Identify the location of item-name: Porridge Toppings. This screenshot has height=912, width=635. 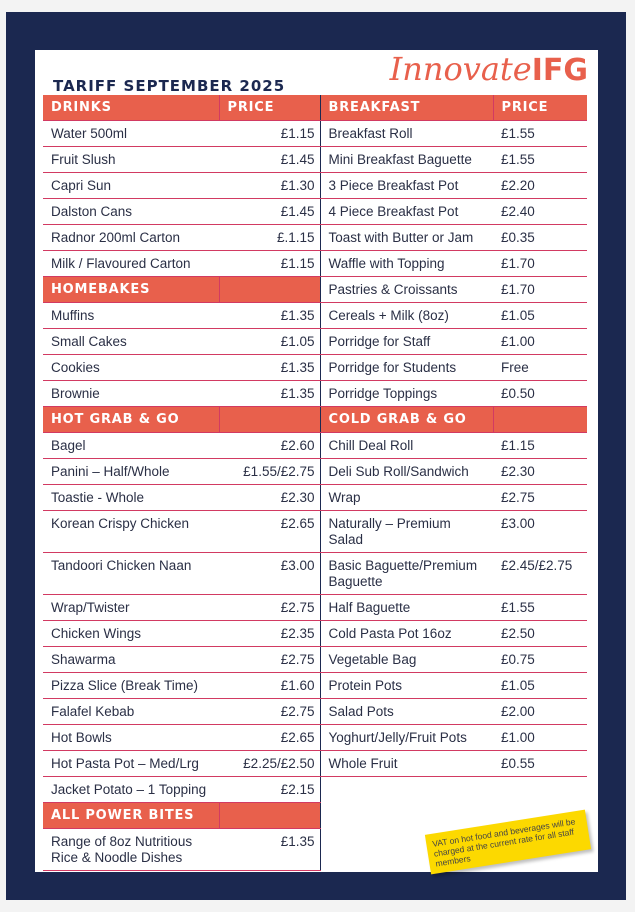
(406, 393).